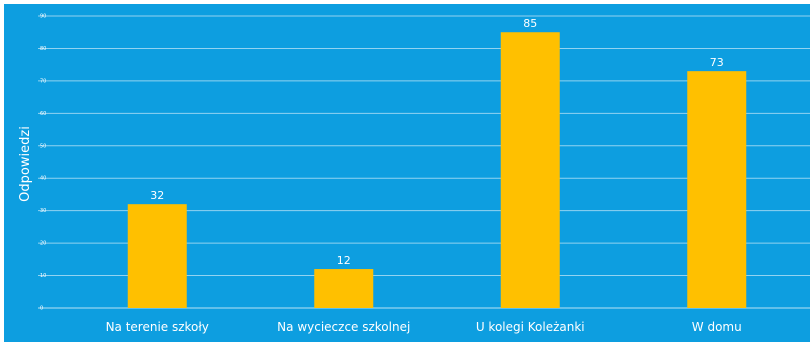  Describe the element at coordinates (43, 276) in the screenshot. I see `y-tick-label: 10` at that location.